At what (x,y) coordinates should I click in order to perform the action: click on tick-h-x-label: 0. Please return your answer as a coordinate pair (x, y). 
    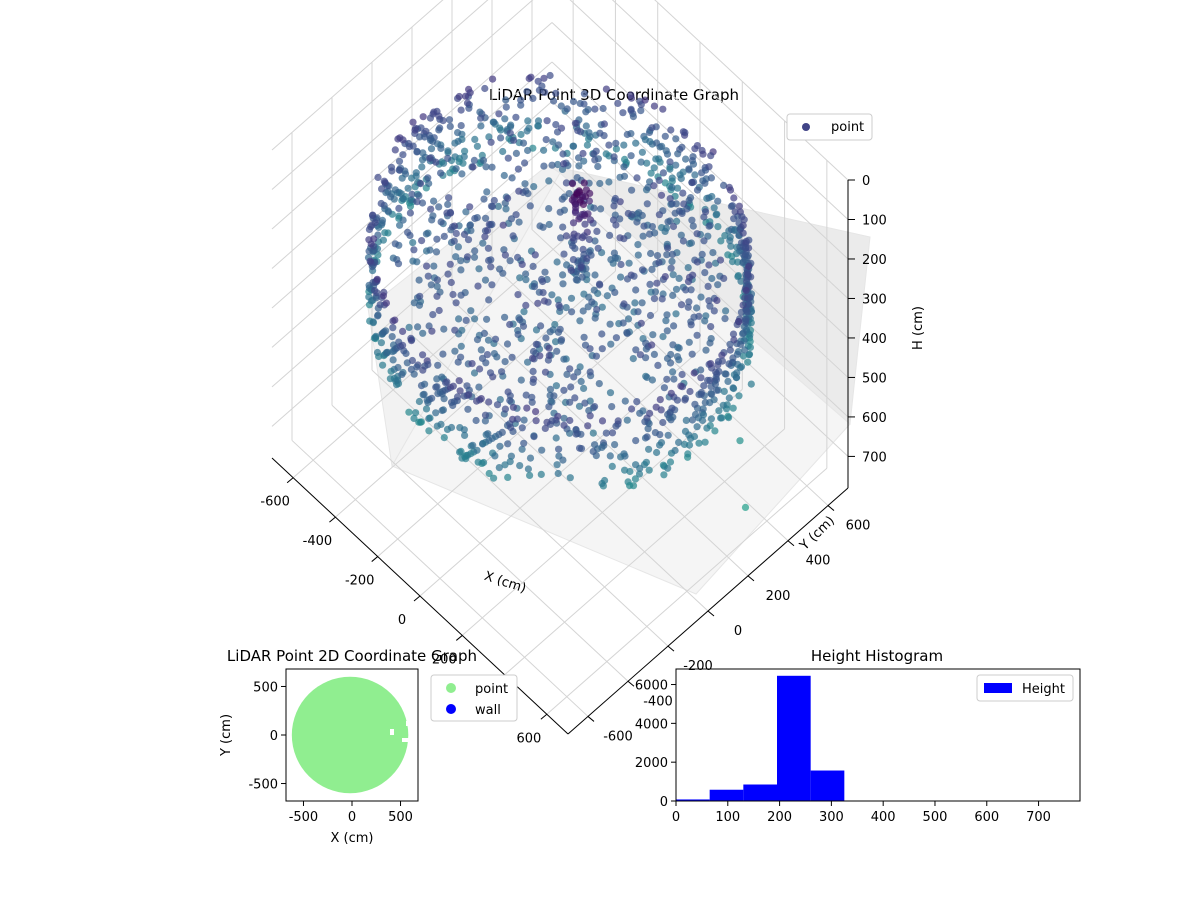
    Looking at the image, I should click on (676, 817).